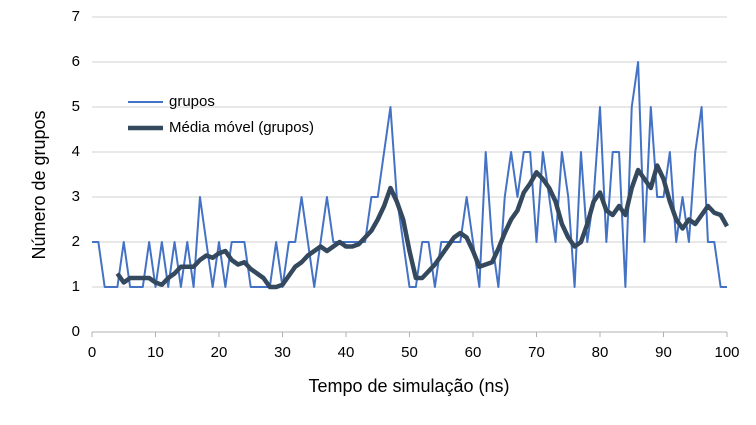 This screenshot has height=425, width=756. What do you see at coordinates (76, 196) in the screenshot?
I see `y-tick-label: 3` at bounding box center [76, 196].